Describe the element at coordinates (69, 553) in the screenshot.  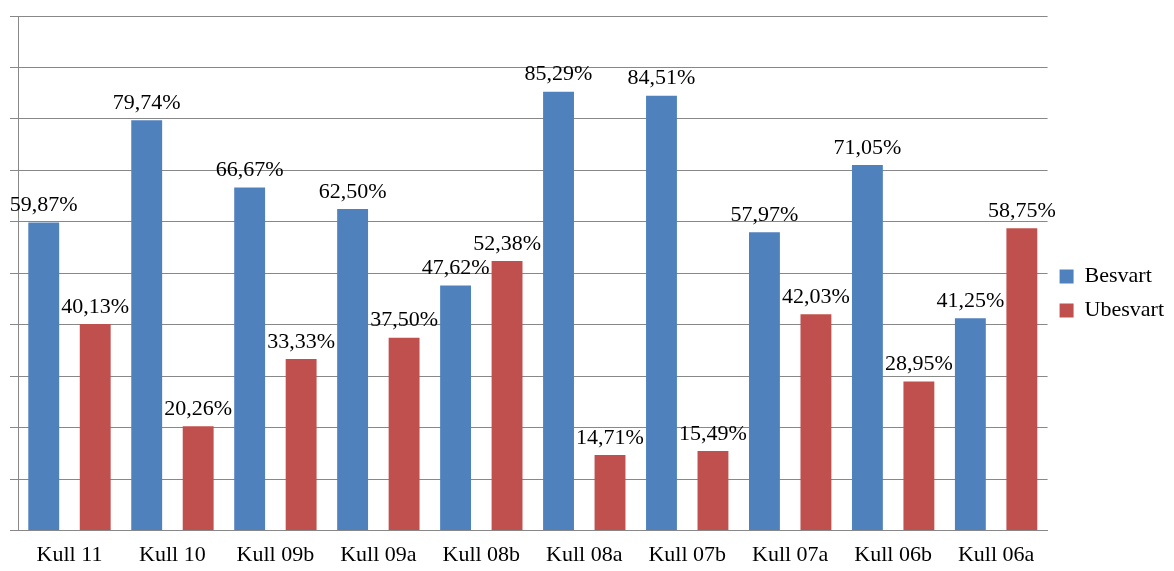
I see `x-tick-label: Kull 11` at that location.